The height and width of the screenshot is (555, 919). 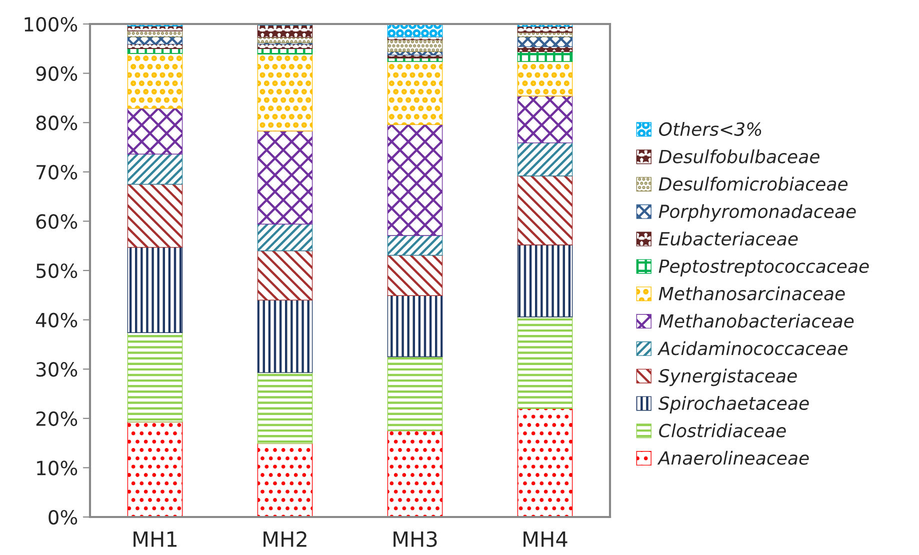 I want to click on legend-label: Spirochaetaceae, so click(x=733, y=405).